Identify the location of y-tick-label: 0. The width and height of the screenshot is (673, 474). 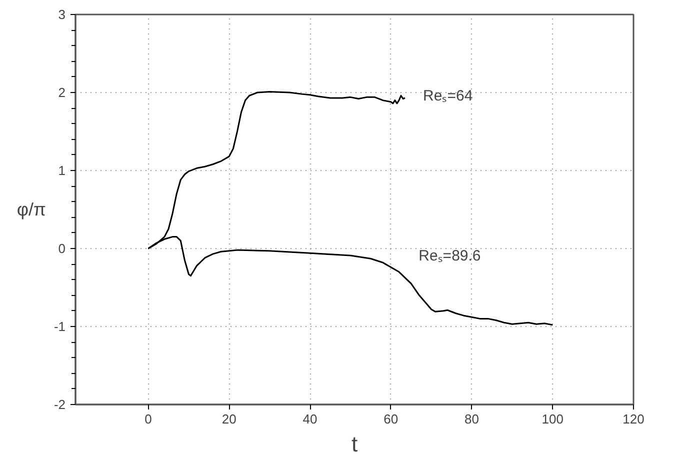
(62, 248).